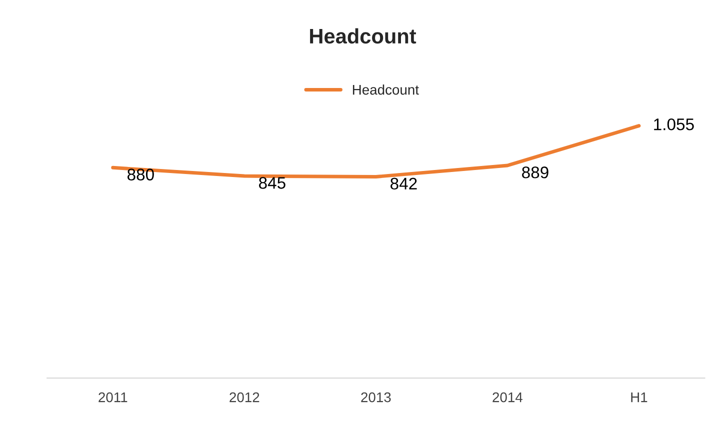 The height and width of the screenshot is (422, 725). I want to click on data-label: 889, so click(535, 172).